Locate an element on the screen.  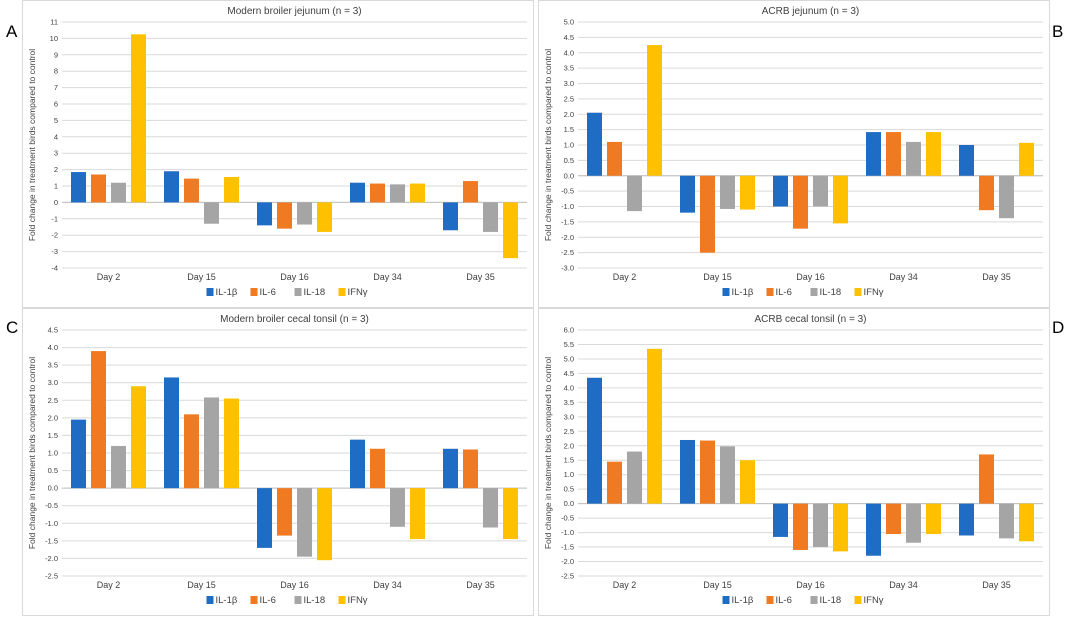
legend-label: IL-1β is located at coordinates (227, 600).